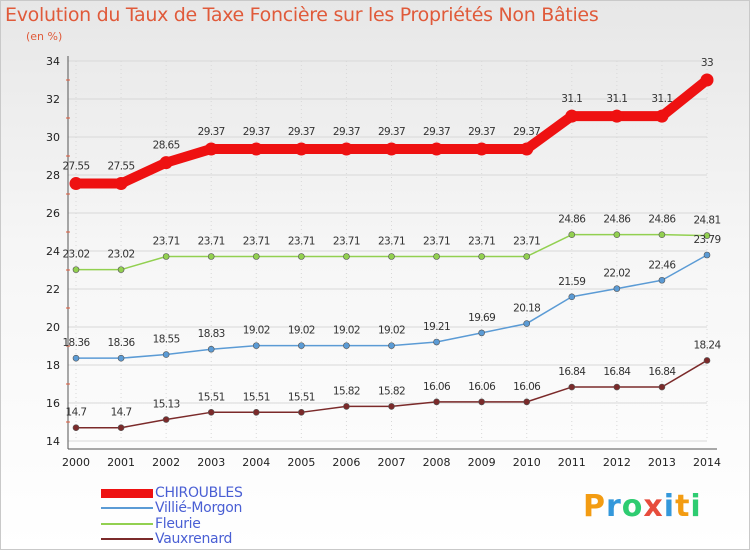 This screenshot has height=550, width=750. What do you see at coordinates (53, 251) in the screenshot?
I see `y-tick-label: 24` at bounding box center [53, 251].